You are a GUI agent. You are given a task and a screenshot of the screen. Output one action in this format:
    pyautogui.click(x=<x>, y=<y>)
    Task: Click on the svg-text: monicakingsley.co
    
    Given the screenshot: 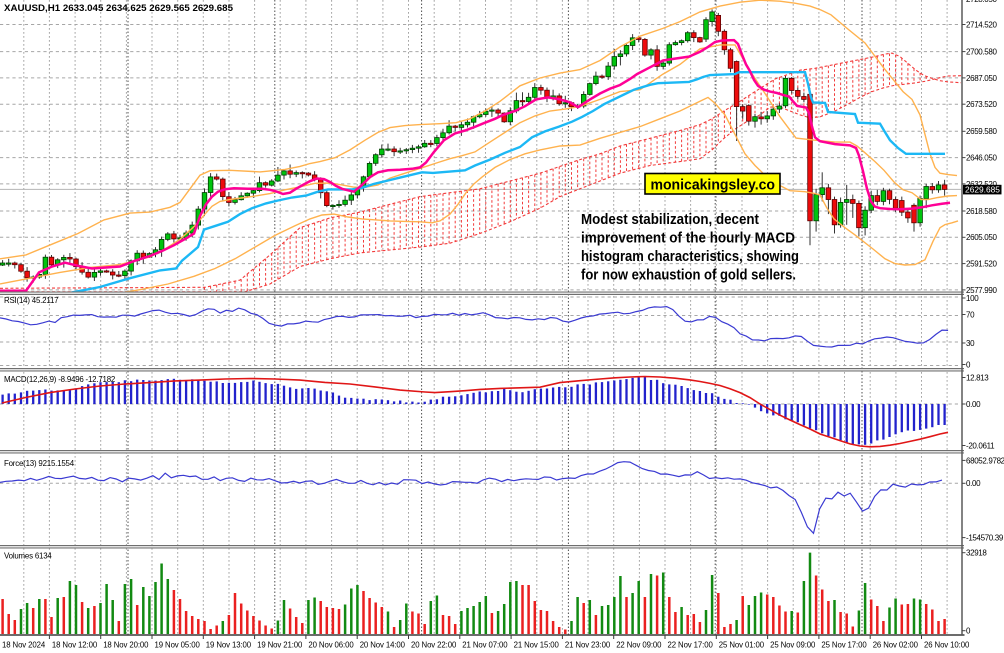 What is the action you would take?
    pyautogui.click(x=713, y=185)
    